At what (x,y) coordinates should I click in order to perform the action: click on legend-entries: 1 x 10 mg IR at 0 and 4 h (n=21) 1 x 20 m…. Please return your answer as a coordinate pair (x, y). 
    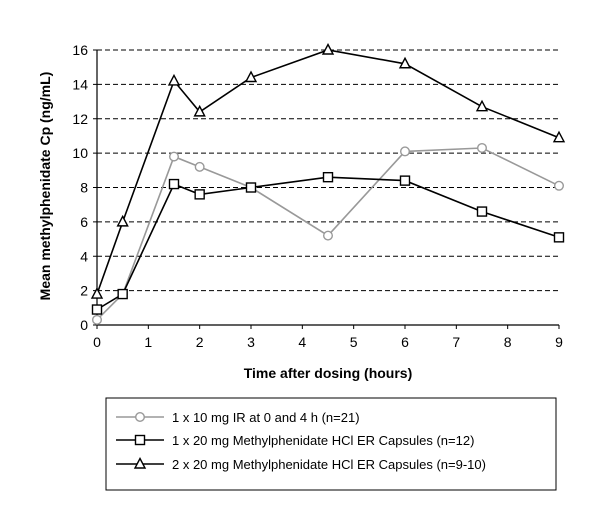
    Looking at the image, I should click on (301, 441).